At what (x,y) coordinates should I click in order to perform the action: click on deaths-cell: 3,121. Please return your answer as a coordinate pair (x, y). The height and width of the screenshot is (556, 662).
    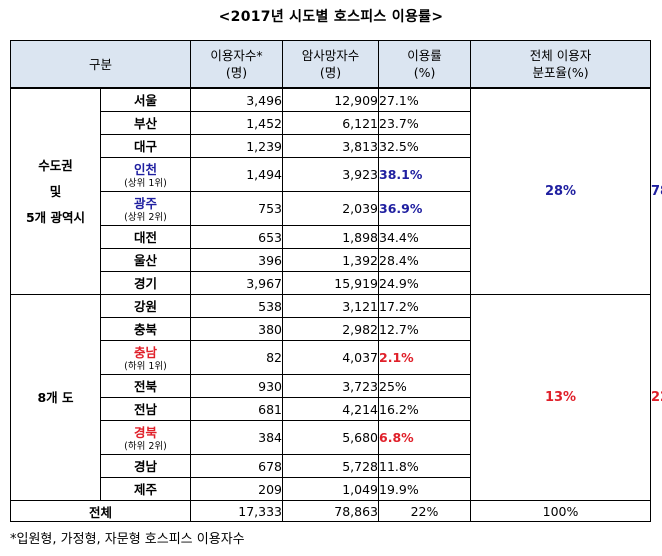
    Looking at the image, I should click on (331, 306).